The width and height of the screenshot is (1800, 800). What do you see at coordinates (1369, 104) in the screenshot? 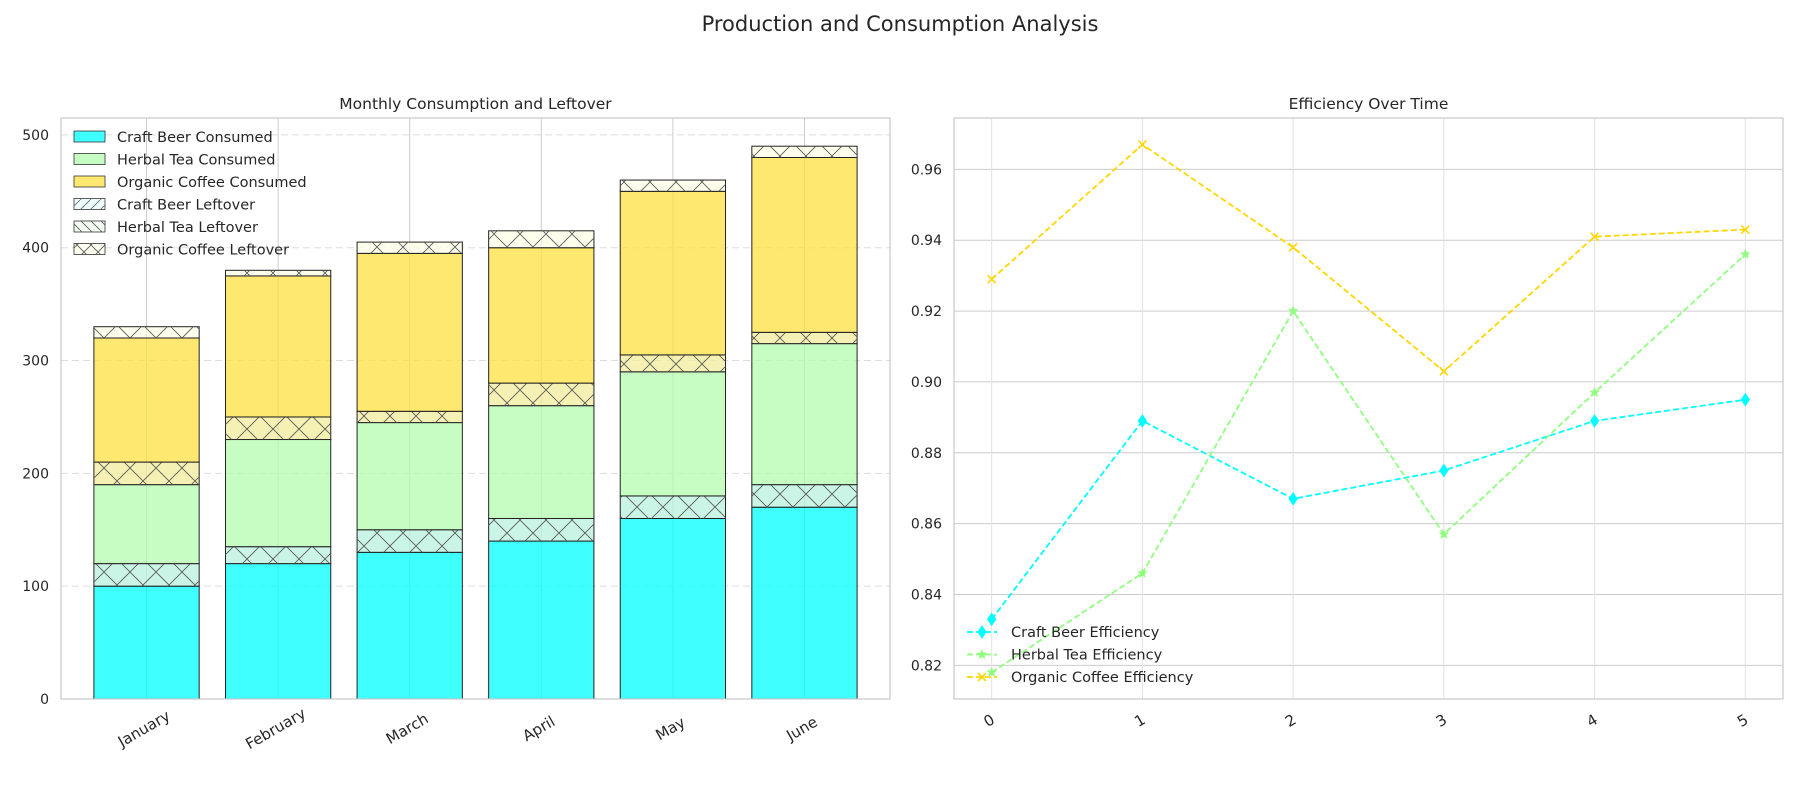
I see `line-chart-title: Efficiency Over Time` at bounding box center [1369, 104].